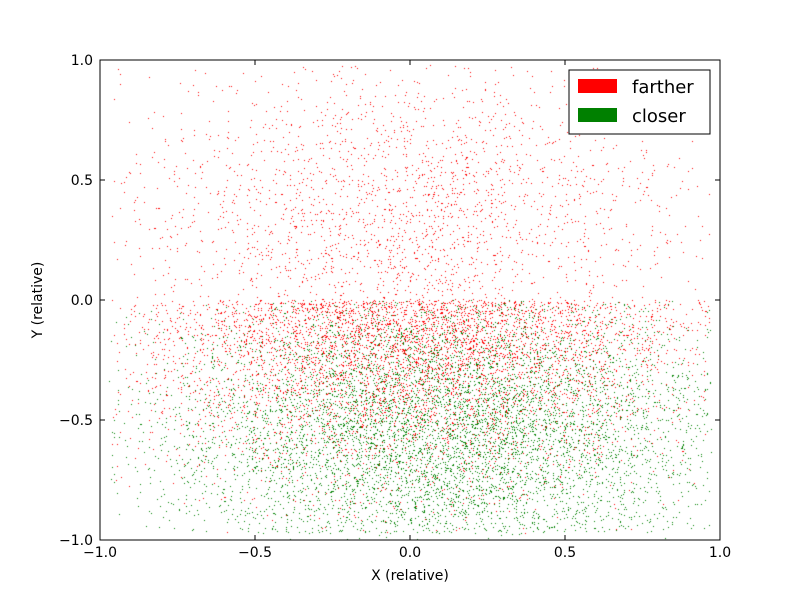 This screenshot has height=600, width=800. I want to click on x-tick-label: 1.0, so click(720, 553).